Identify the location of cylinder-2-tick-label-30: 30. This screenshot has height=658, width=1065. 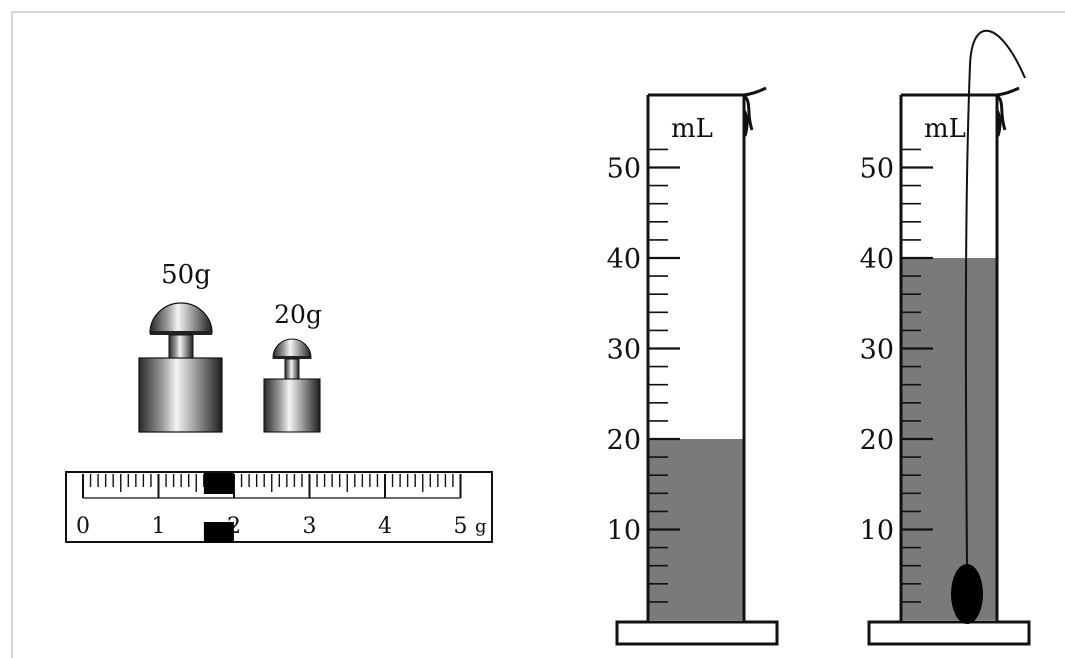
(877, 350).